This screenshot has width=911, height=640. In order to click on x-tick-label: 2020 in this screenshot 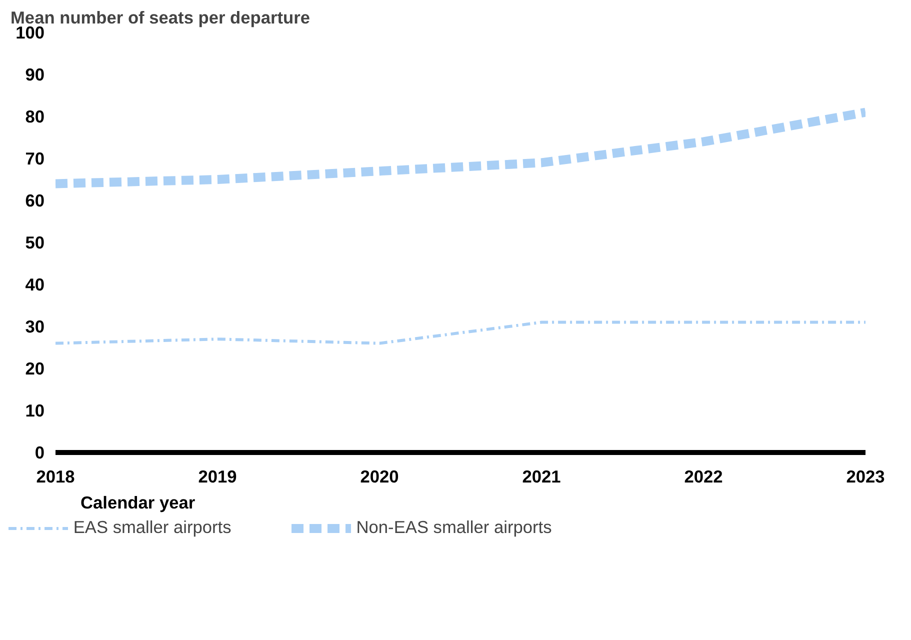, I will do `click(379, 476)`.